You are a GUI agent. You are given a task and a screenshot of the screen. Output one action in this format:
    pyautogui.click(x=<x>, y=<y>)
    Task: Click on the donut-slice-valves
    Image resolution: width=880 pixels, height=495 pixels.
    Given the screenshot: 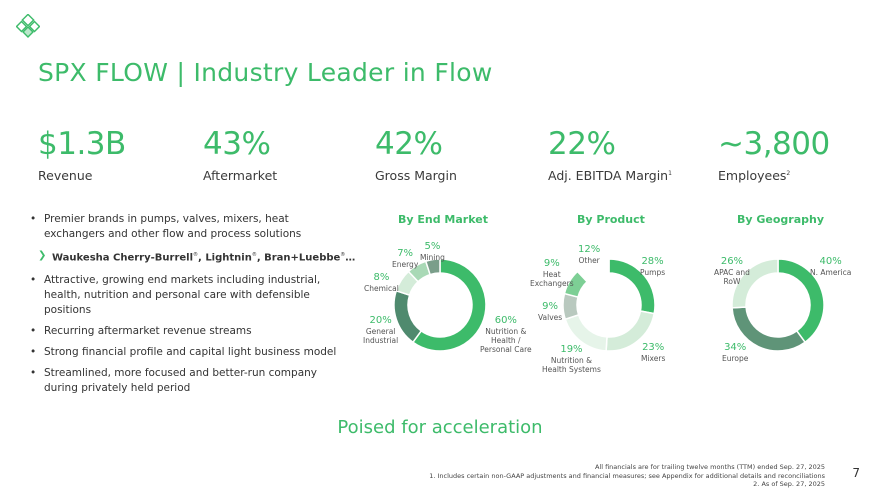 What is the action you would take?
    pyautogui.click(x=571, y=306)
    